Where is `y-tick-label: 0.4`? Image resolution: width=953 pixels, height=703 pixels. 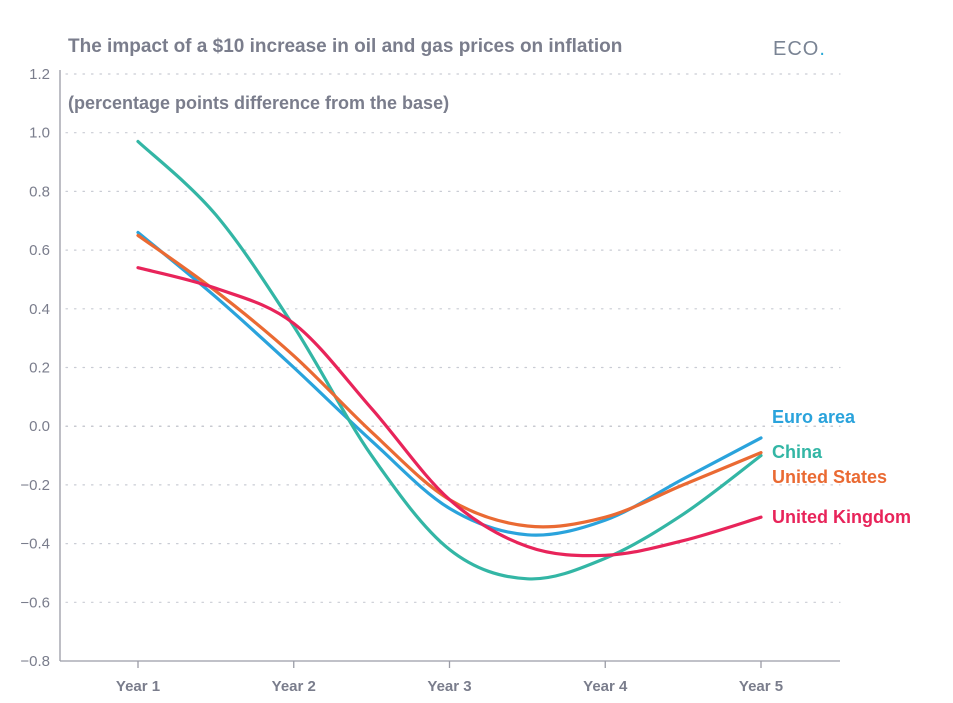 y-tick-label: 0.4 is located at coordinates (39, 309).